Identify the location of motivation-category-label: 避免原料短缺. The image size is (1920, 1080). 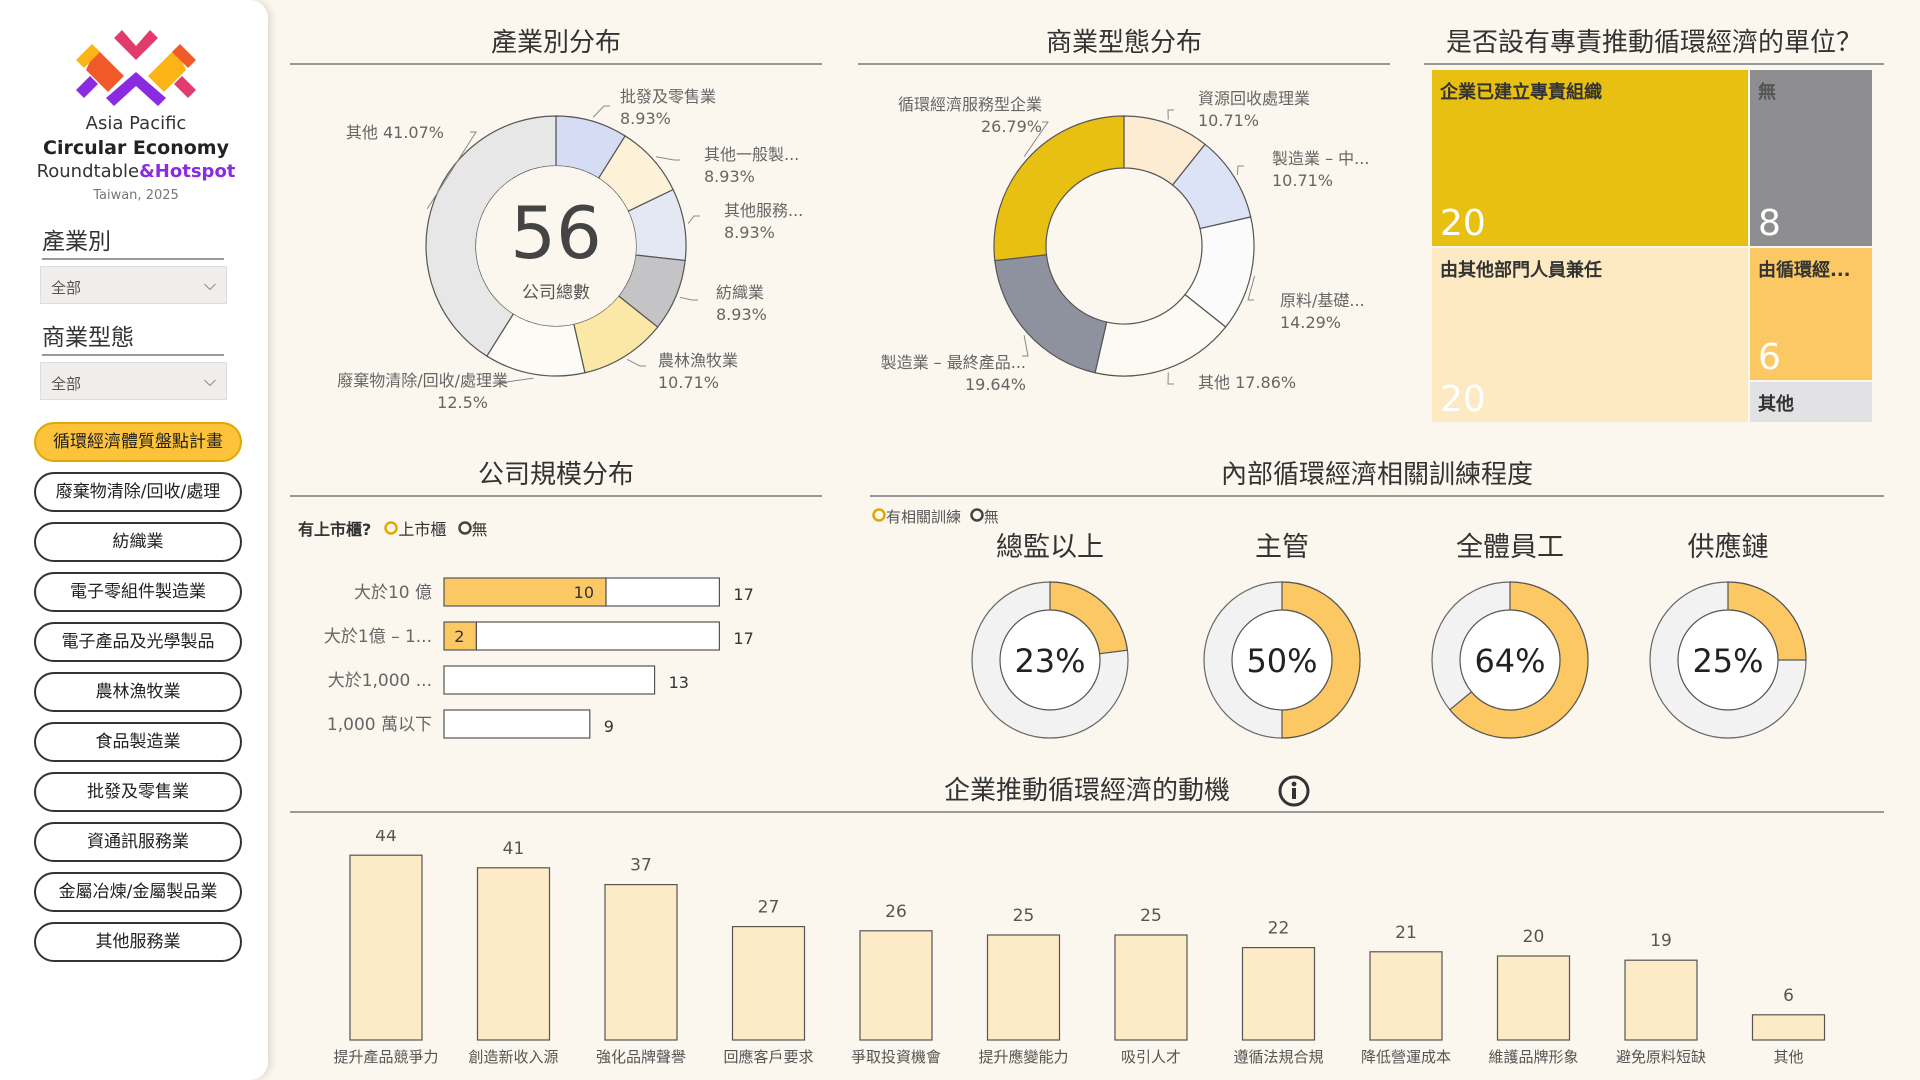
(1661, 1057).